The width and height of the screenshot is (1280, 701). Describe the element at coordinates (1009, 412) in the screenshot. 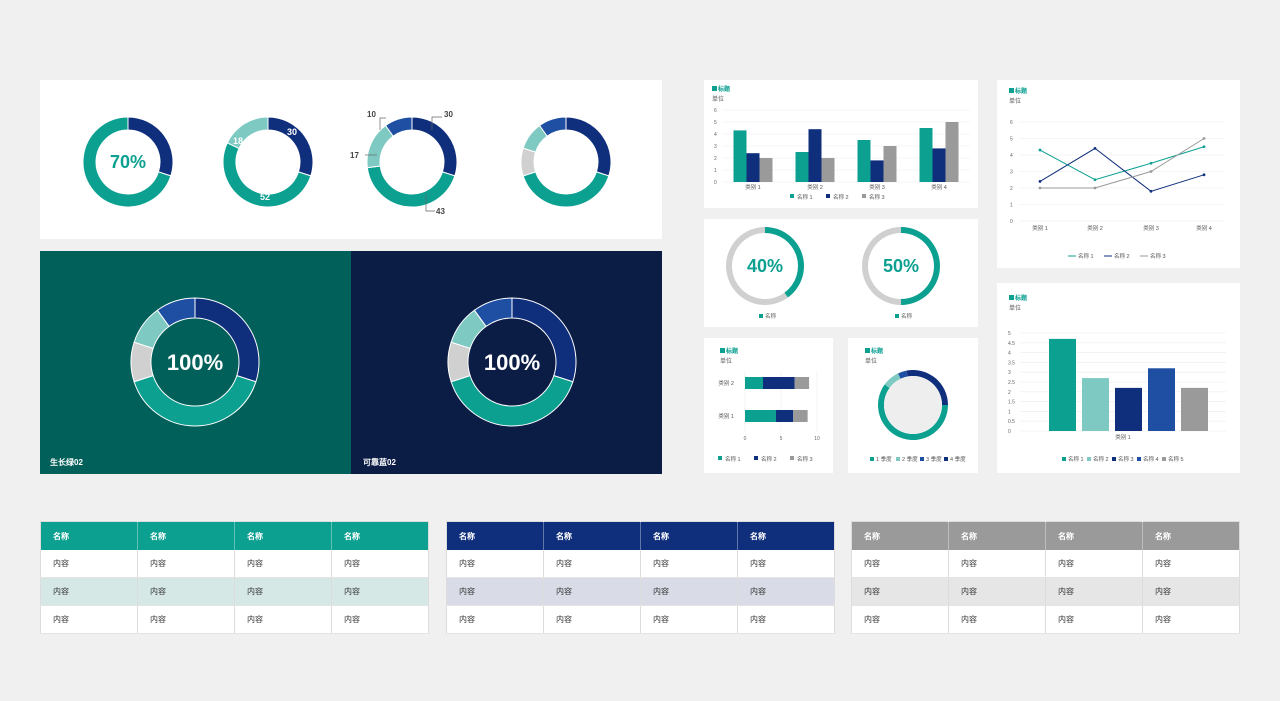

I see `bar5-chart-ytick-1: 1` at that location.